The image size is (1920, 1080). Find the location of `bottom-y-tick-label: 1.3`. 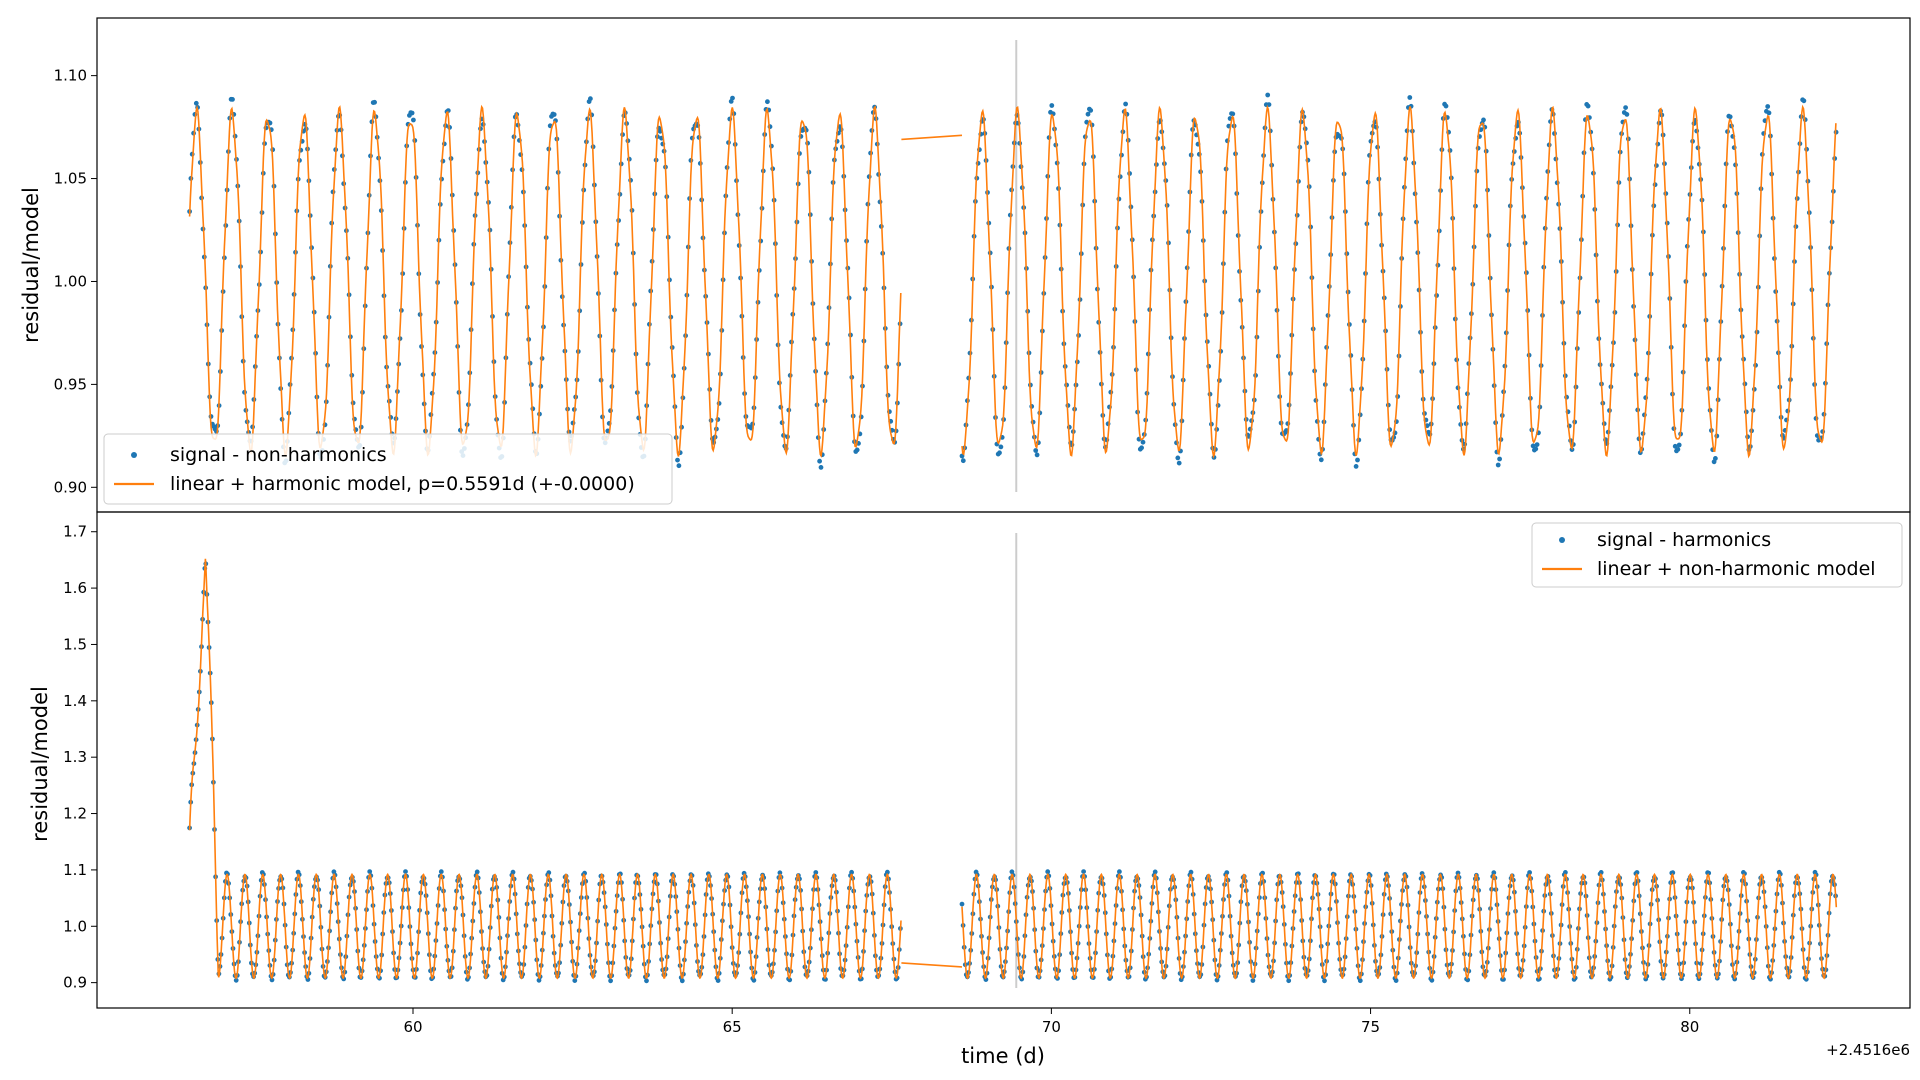

bottom-y-tick-label: 1.3 is located at coordinates (75, 757).